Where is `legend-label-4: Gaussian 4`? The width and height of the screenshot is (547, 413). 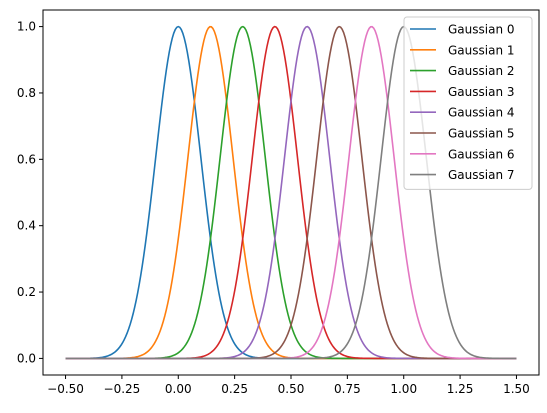 legend-label-4: Gaussian 4 is located at coordinates (481, 113).